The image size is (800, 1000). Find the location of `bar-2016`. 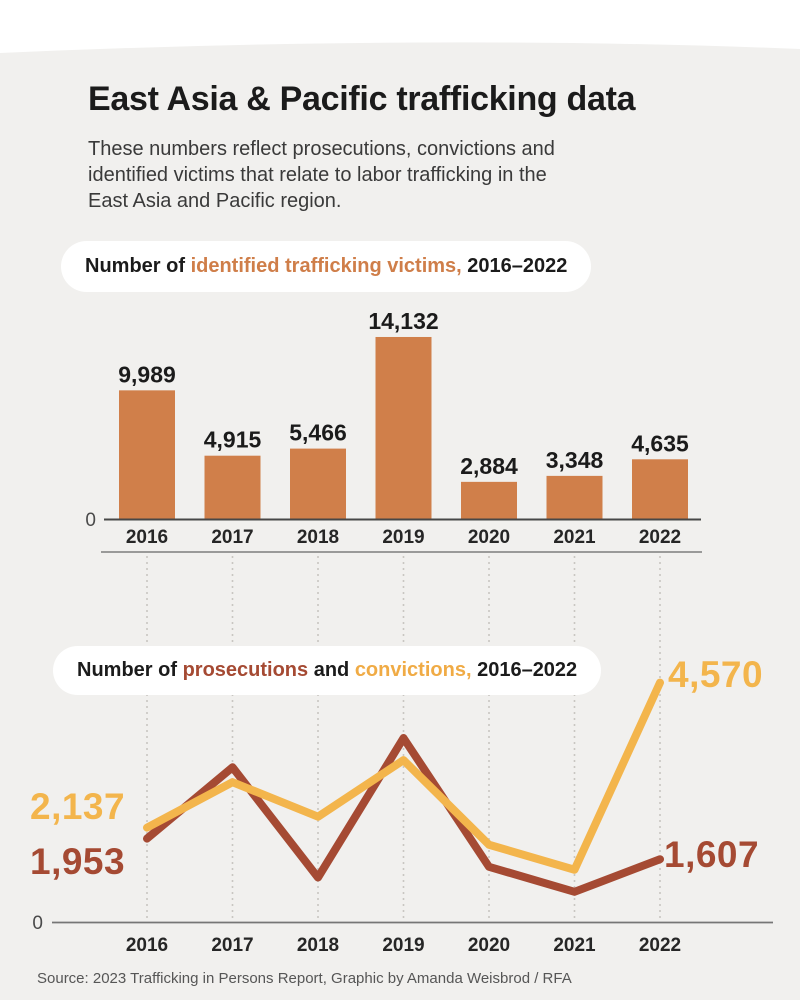

bar-2016 is located at coordinates (147, 454).